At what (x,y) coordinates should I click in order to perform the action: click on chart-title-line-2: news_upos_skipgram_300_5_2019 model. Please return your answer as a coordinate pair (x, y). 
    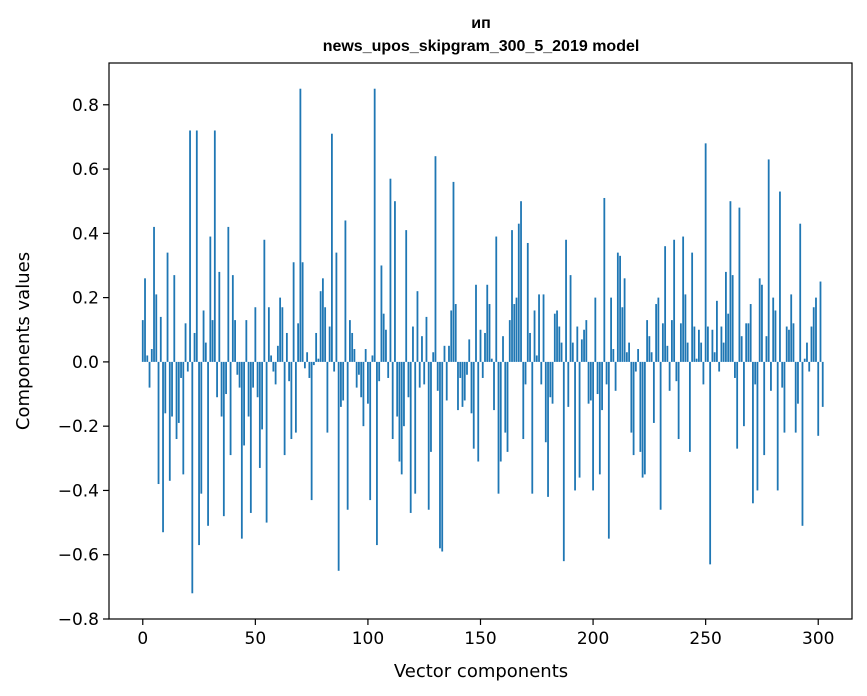
    Looking at the image, I should click on (481, 46).